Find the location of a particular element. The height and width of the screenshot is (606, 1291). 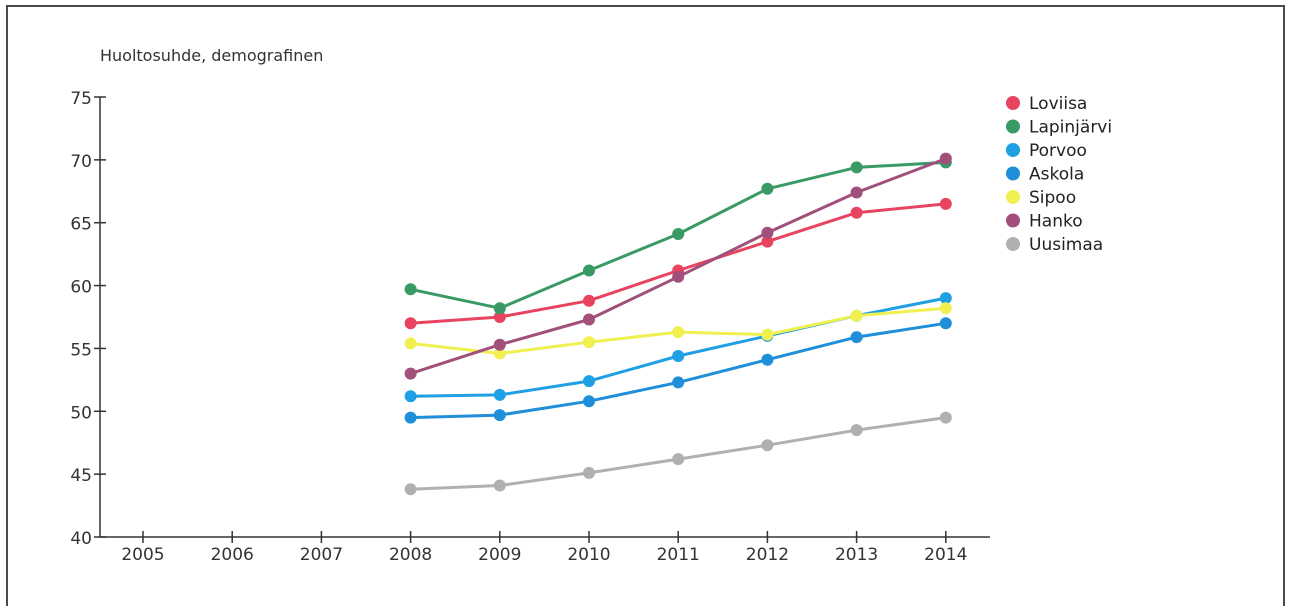

y-tick-label: 55 is located at coordinates (81, 350).